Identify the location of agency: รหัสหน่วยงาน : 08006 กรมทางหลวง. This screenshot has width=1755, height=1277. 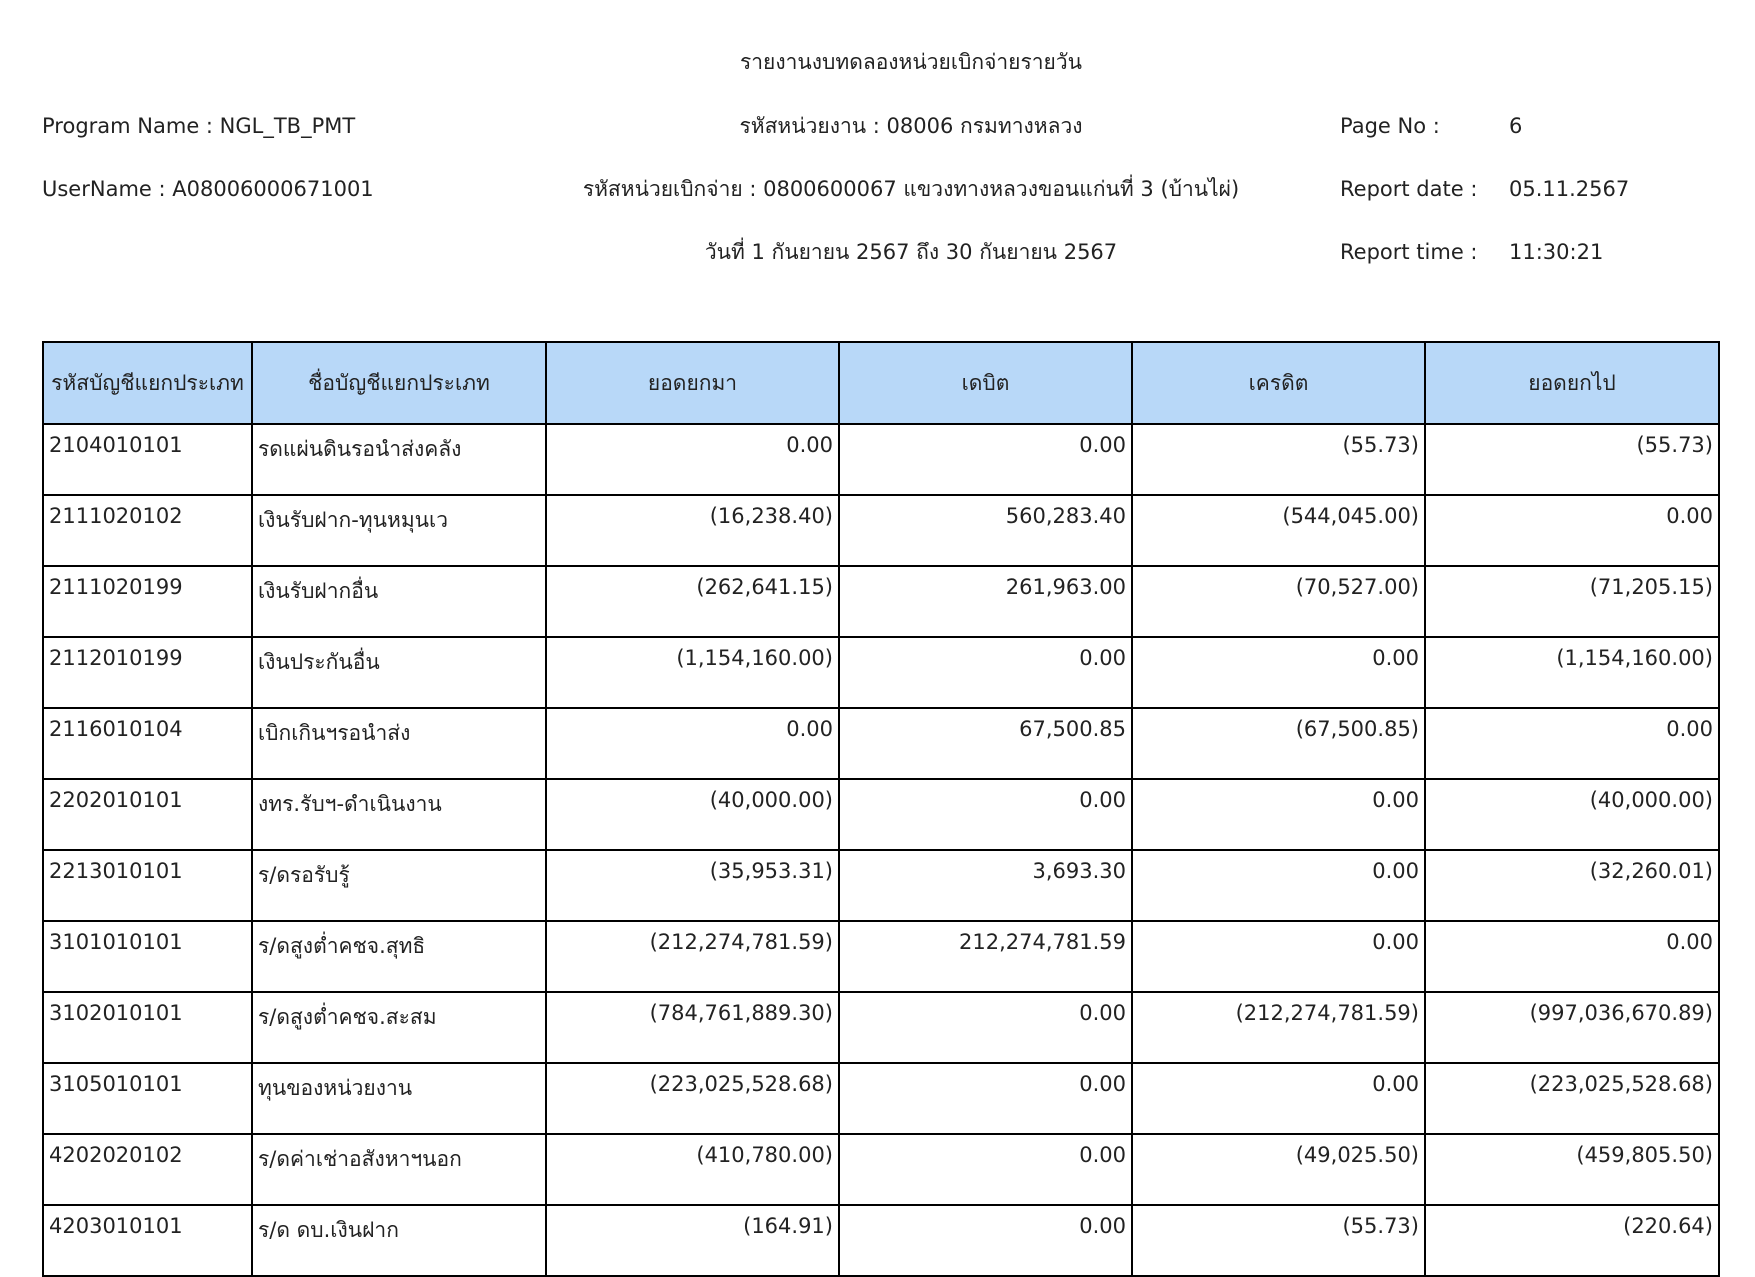
(911, 126).